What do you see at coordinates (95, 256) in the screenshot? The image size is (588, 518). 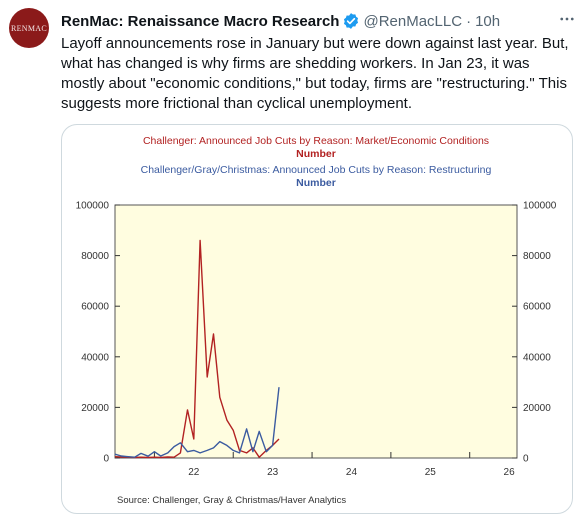 I see `y-tick-label: 80000` at bounding box center [95, 256].